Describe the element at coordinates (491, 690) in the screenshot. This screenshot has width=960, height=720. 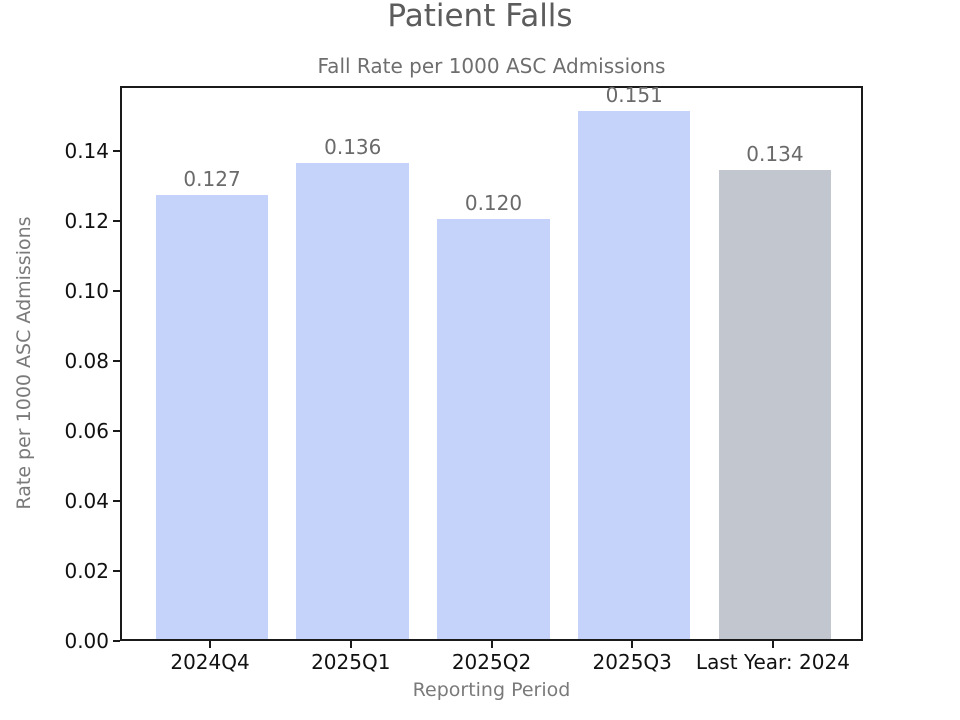
I see `x-axis-label: Reporting Period` at that location.